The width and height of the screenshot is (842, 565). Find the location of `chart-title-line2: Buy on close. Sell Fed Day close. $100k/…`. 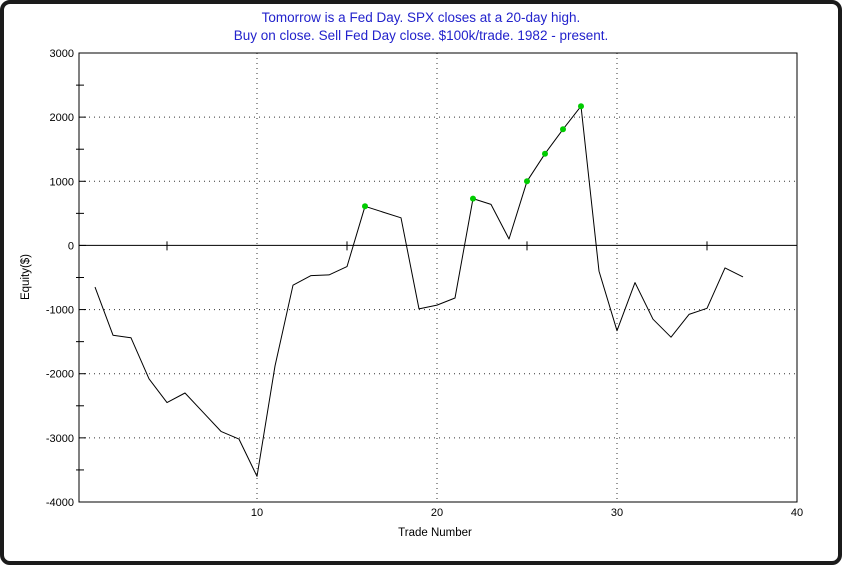

chart-title-line2: Buy on close. Sell Fed Day close. $100k/… is located at coordinates (421, 35).